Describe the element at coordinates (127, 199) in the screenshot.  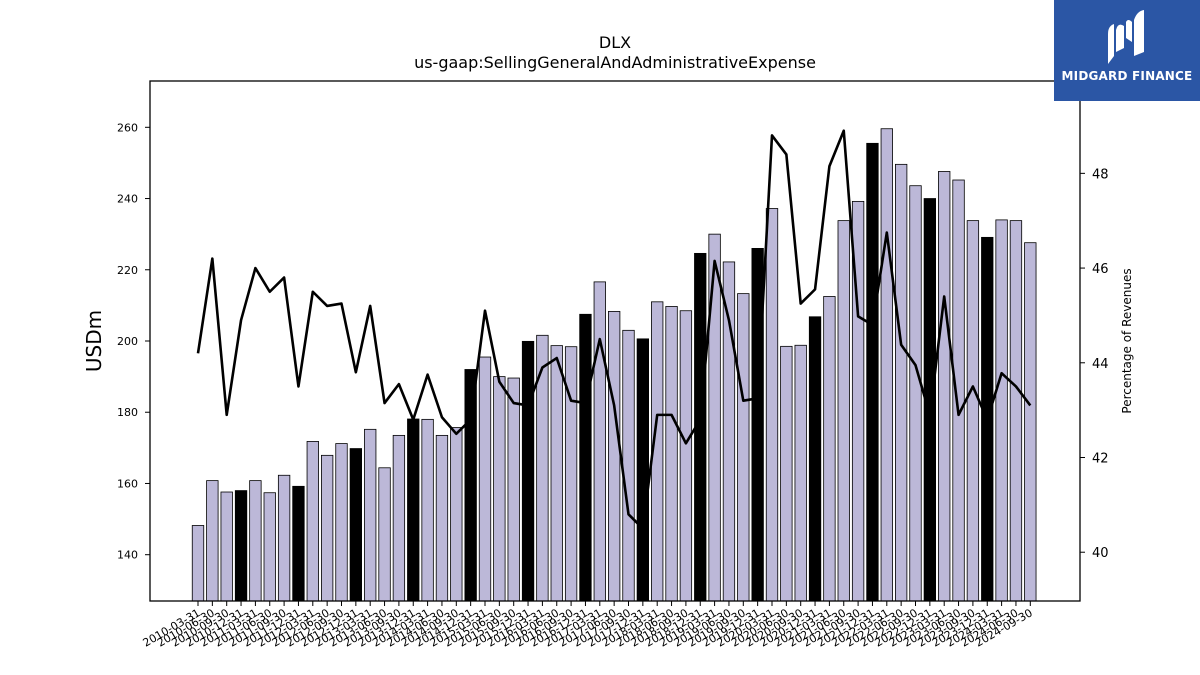
I see `y-tick-label: 240` at that location.